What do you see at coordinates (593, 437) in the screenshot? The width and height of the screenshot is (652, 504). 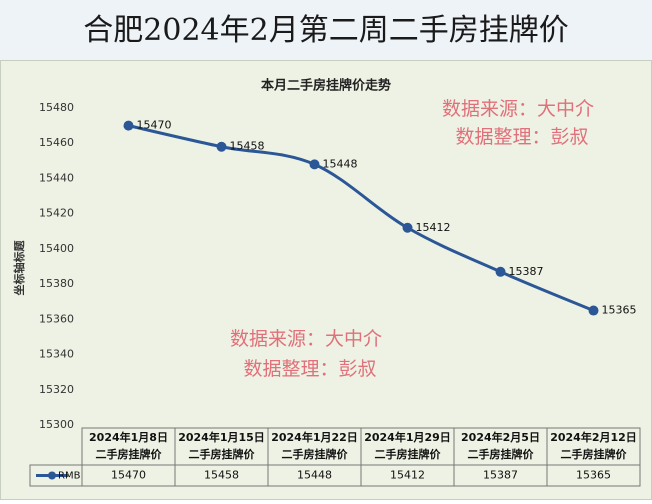 I see `x-tick-label: 2024年2月12日` at bounding box center [593, 437].